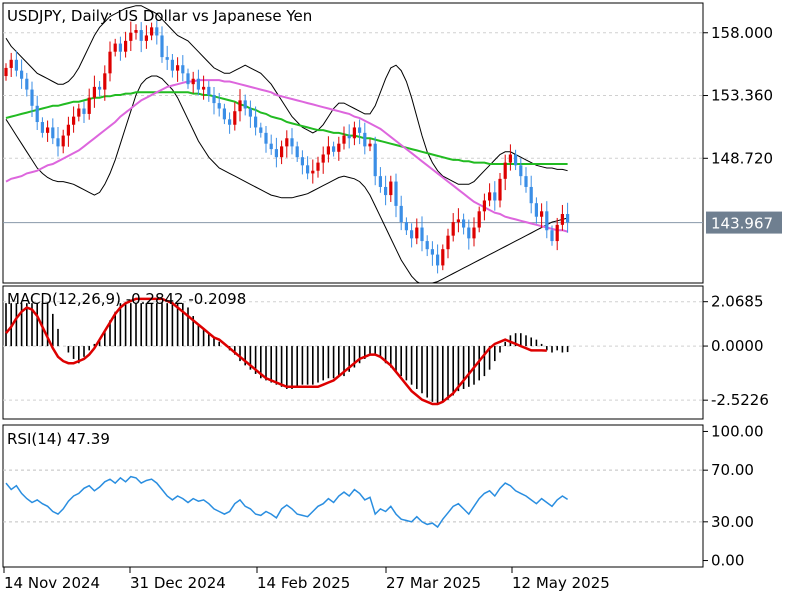 The height and width of the screenshot is (600, 800). I want to click on date-label: 14 Feb 2025, so click(303, 583).